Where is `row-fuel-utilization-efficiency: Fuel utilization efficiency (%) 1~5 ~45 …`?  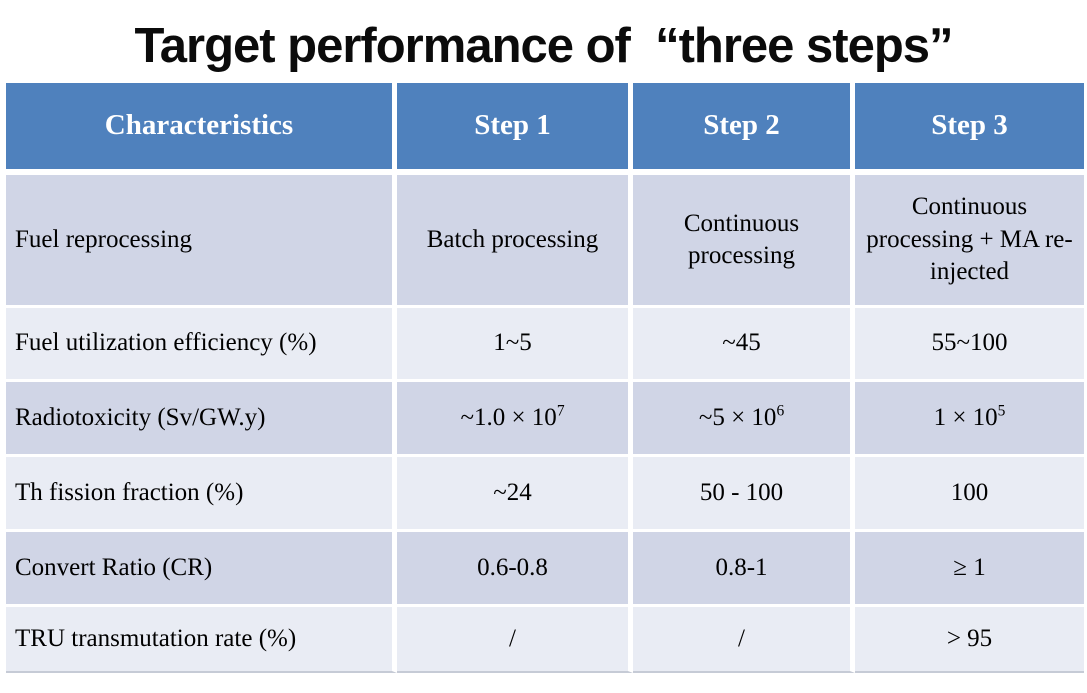
row-fuel-utilization-efficiency: Fuel utilization efficiency (%) 1~5 ~45 … is located at coordinates (545, 345).